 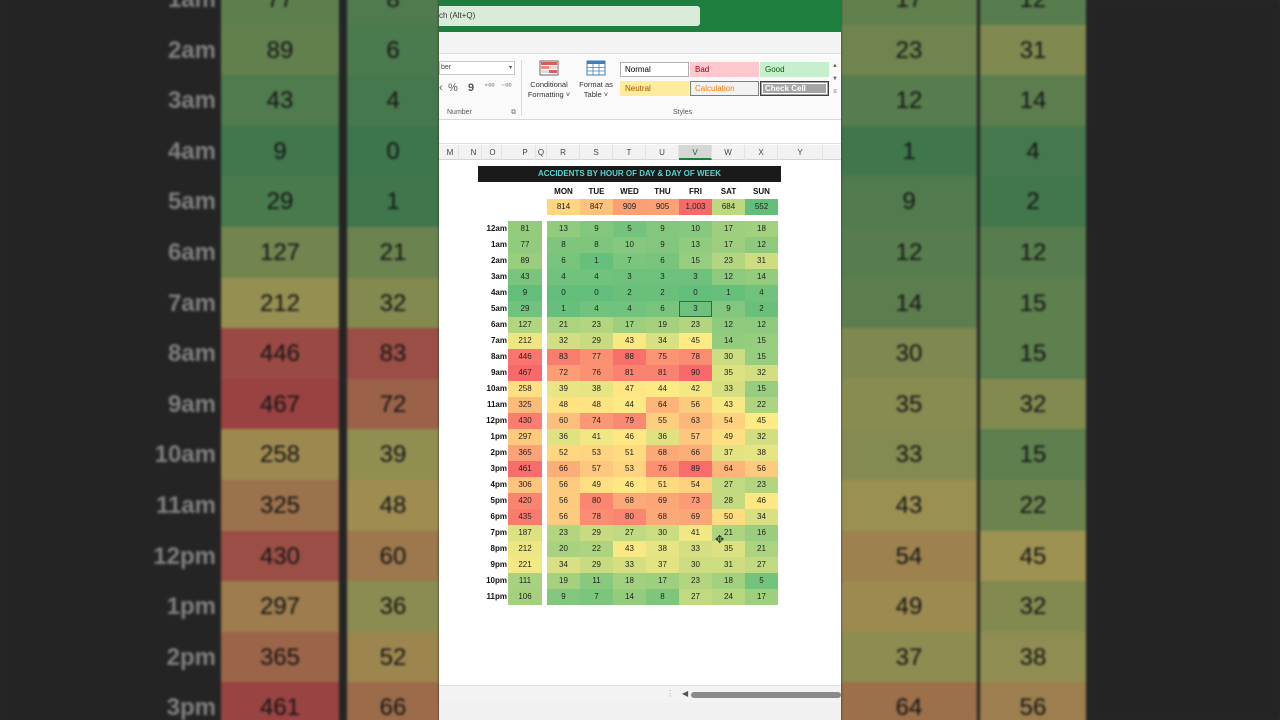 I want to click on number-format-dropdown: ber ▾, so click(x=477, y=68).